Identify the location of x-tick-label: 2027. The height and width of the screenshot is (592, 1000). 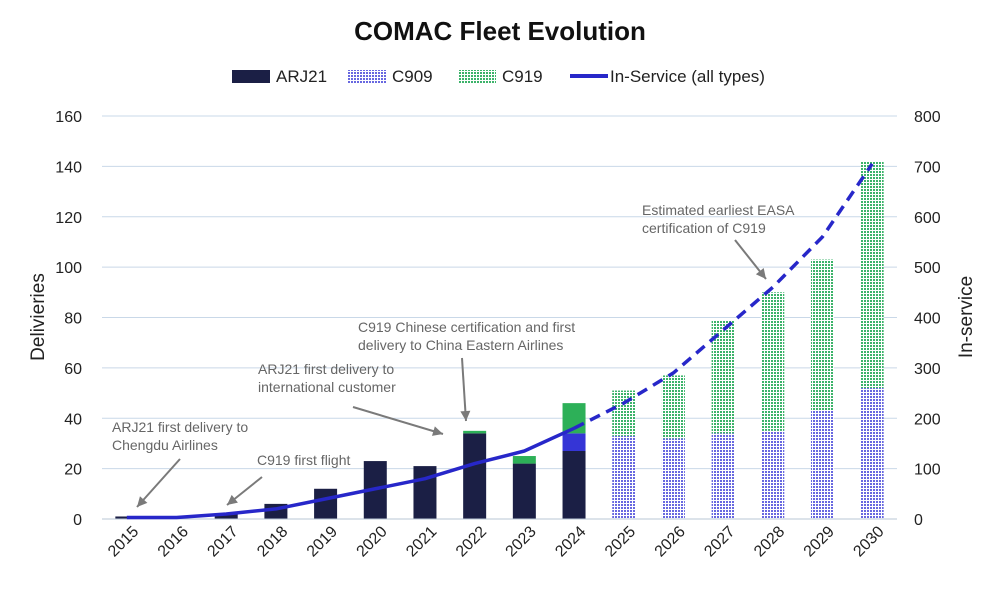
(719, 541).